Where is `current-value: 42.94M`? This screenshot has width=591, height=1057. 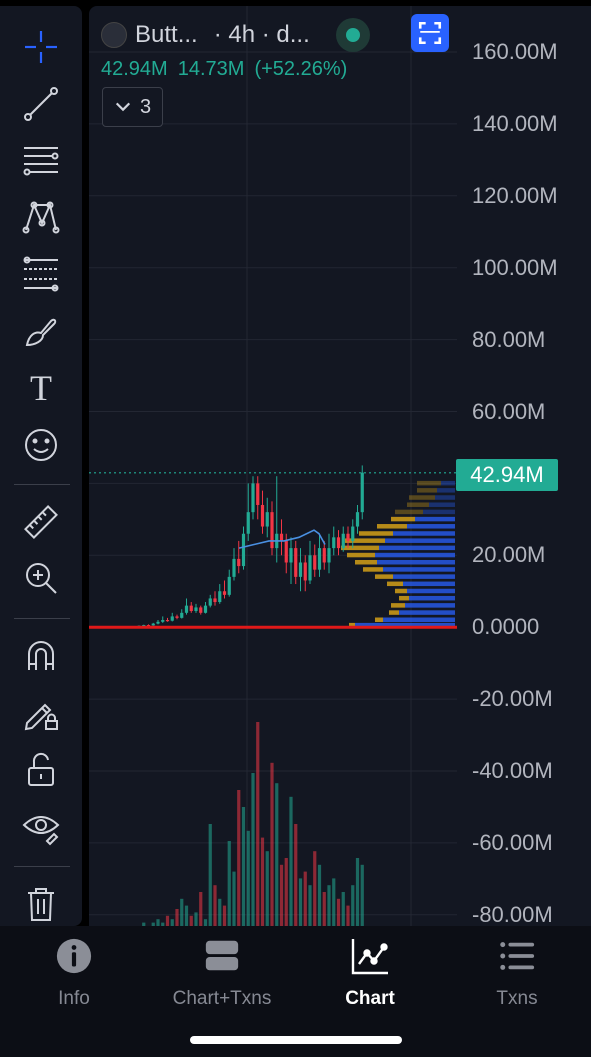
current-value: 42.94M is located at coordinates (134, 69).